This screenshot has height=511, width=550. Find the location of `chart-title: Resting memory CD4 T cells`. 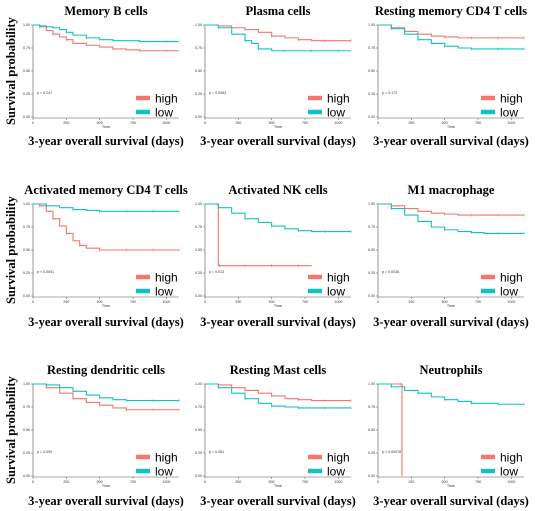

chart-title: Resting memory CD4 T cells is located at coordinates (451, 11).